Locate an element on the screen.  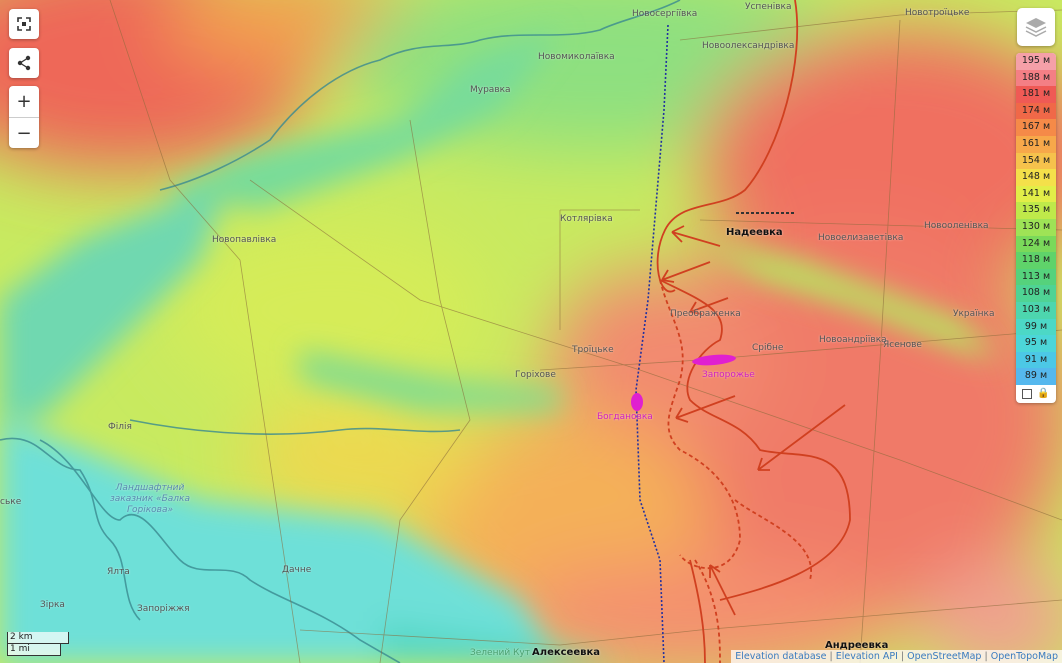
place-label: Ясенове is located at coordinates (902, 345).